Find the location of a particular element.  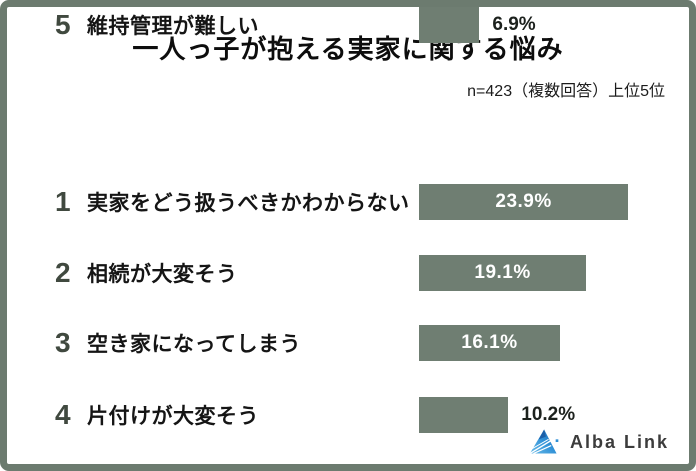

value-label: 6.9% is located at coordinates (514, 24).